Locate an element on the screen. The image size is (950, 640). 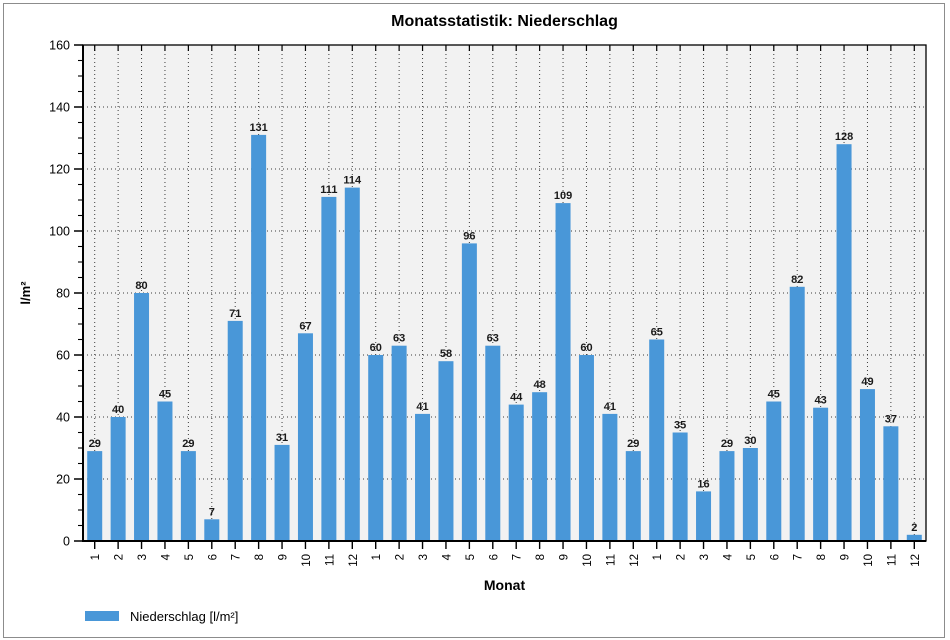
svg-text: 109 is located at coordinates (563, 196).